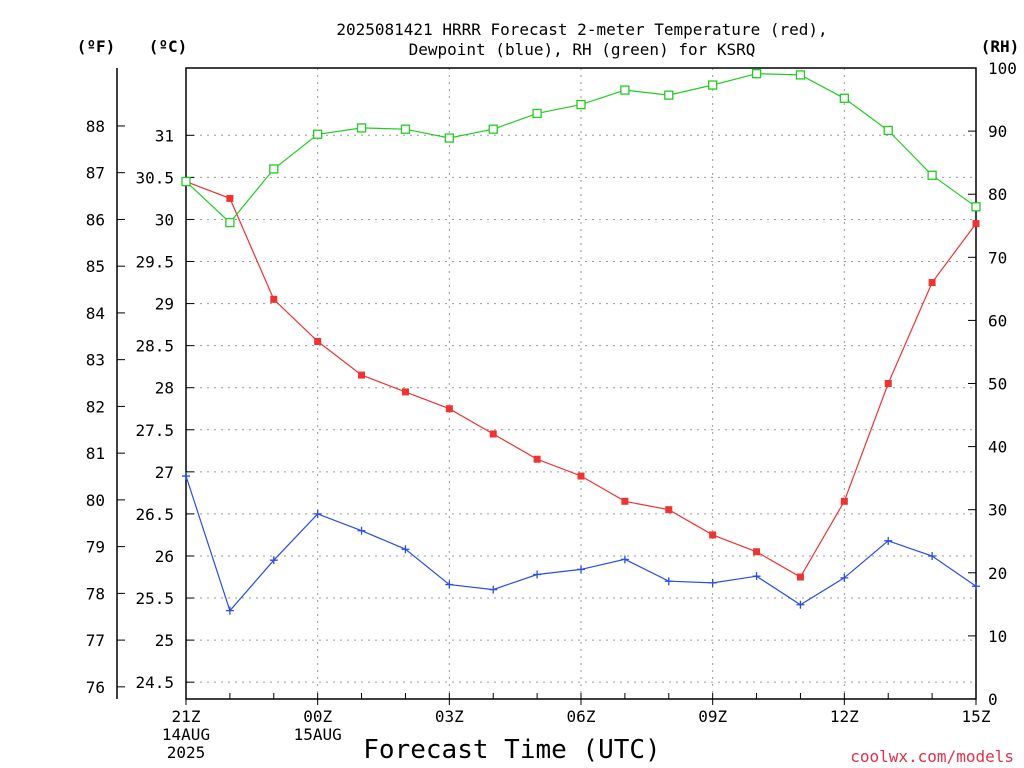 The image size is (1024, 768). Describe the element at coordinates (95, 593) in the screenshot. I see `fahrenheit-tick-label: 78` at that location.